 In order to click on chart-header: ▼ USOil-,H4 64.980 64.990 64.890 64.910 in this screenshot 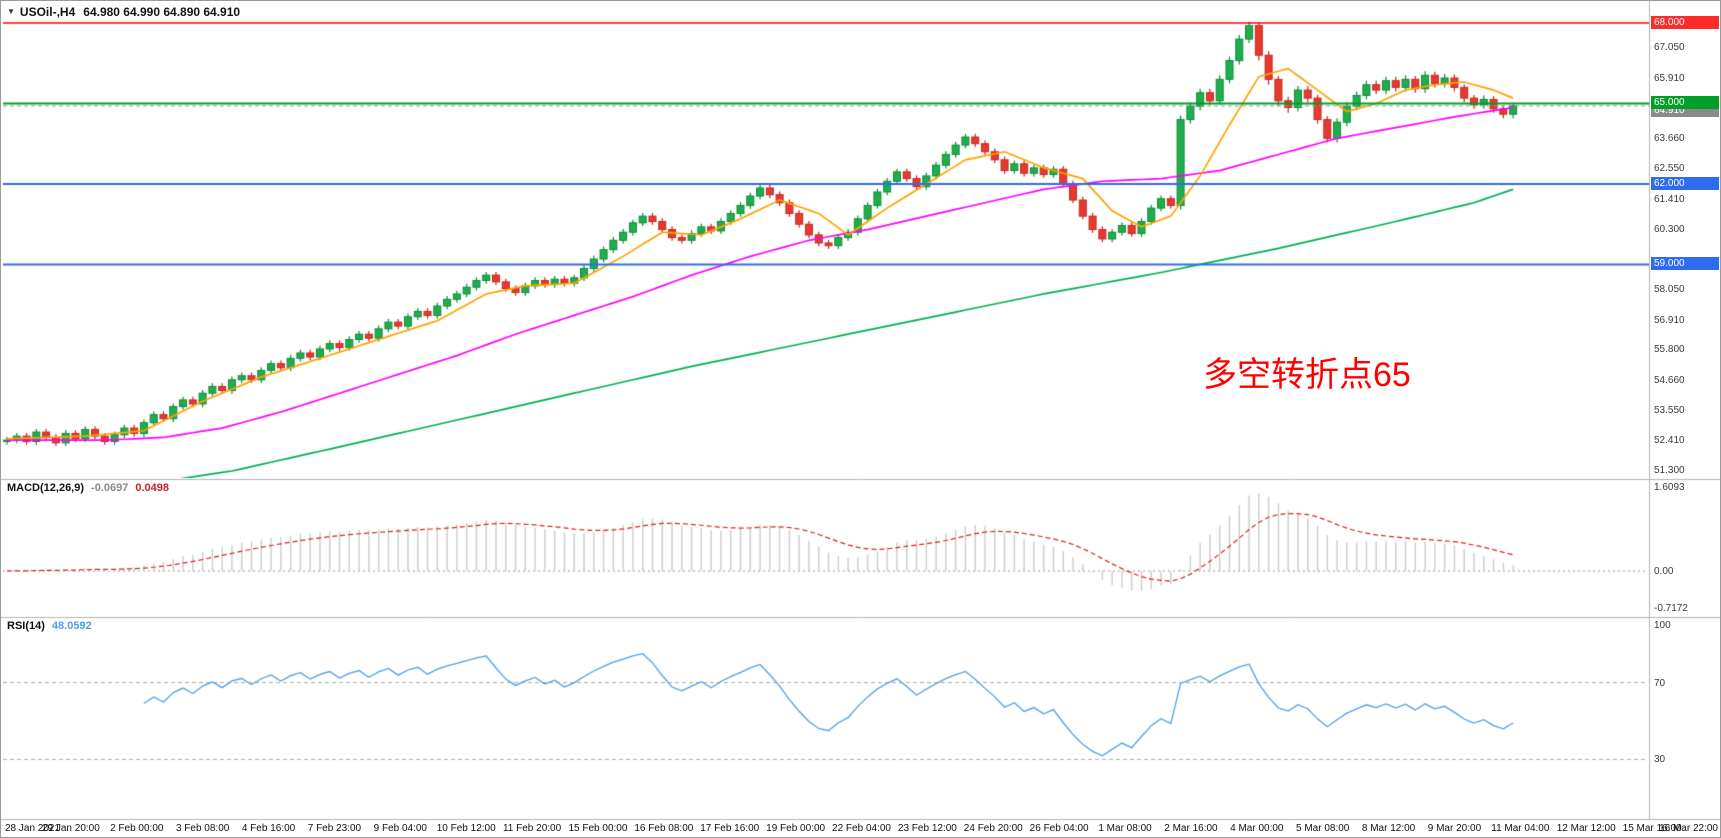, I will do `click(123, 12)`.